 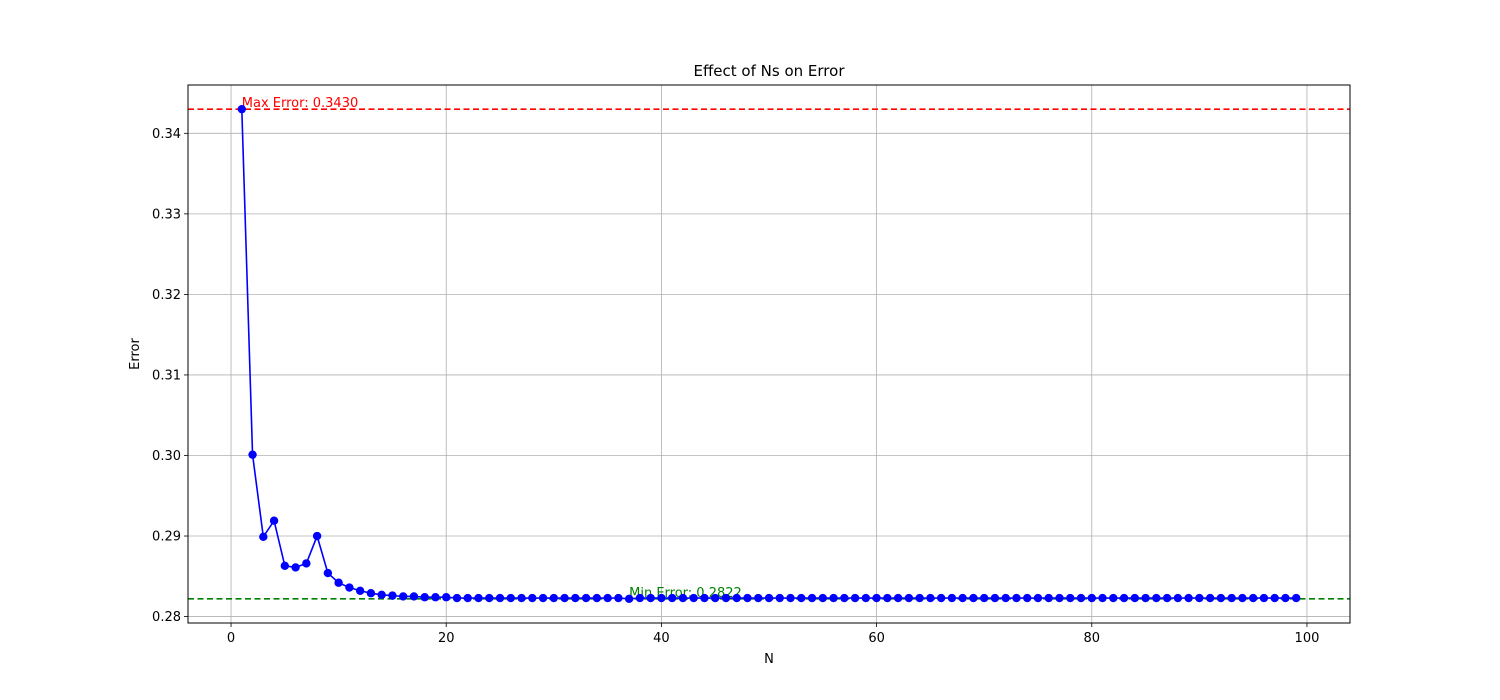 I want to click on x-tick-label: 20, so click(x=446, y=638).